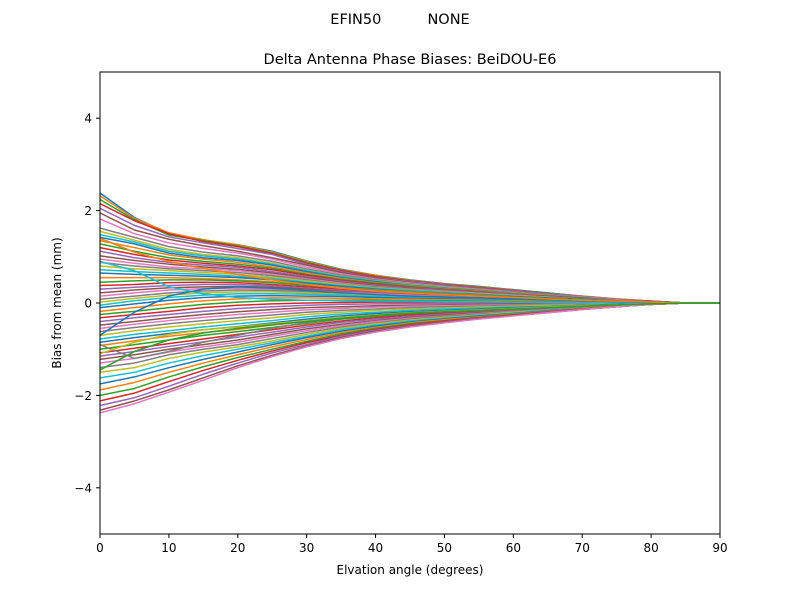 The image size is (800, 600). Describe the element at coordinates (375, 548) in the screenshot. I see `x-tick-label: 40` at that location.